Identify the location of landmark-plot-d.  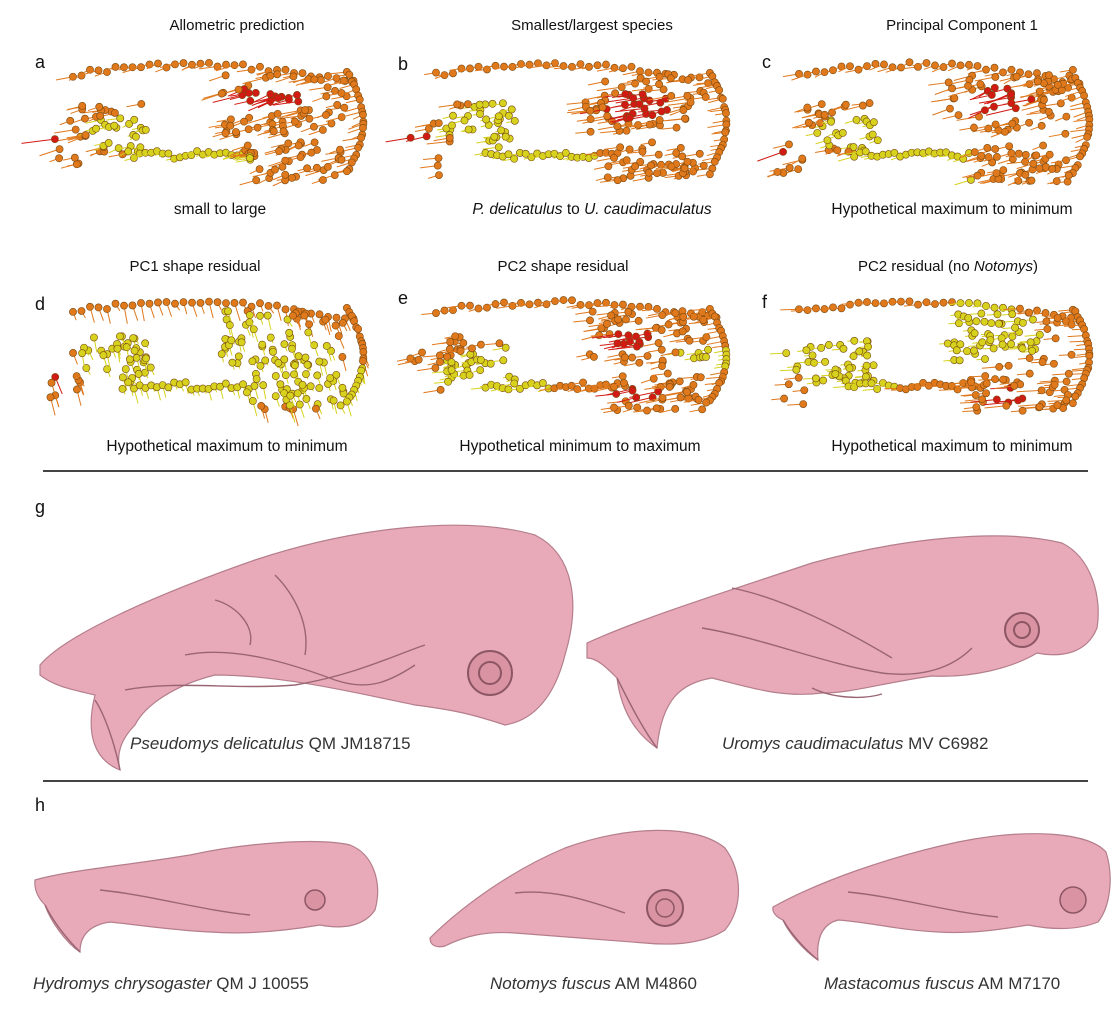
(208, 362).